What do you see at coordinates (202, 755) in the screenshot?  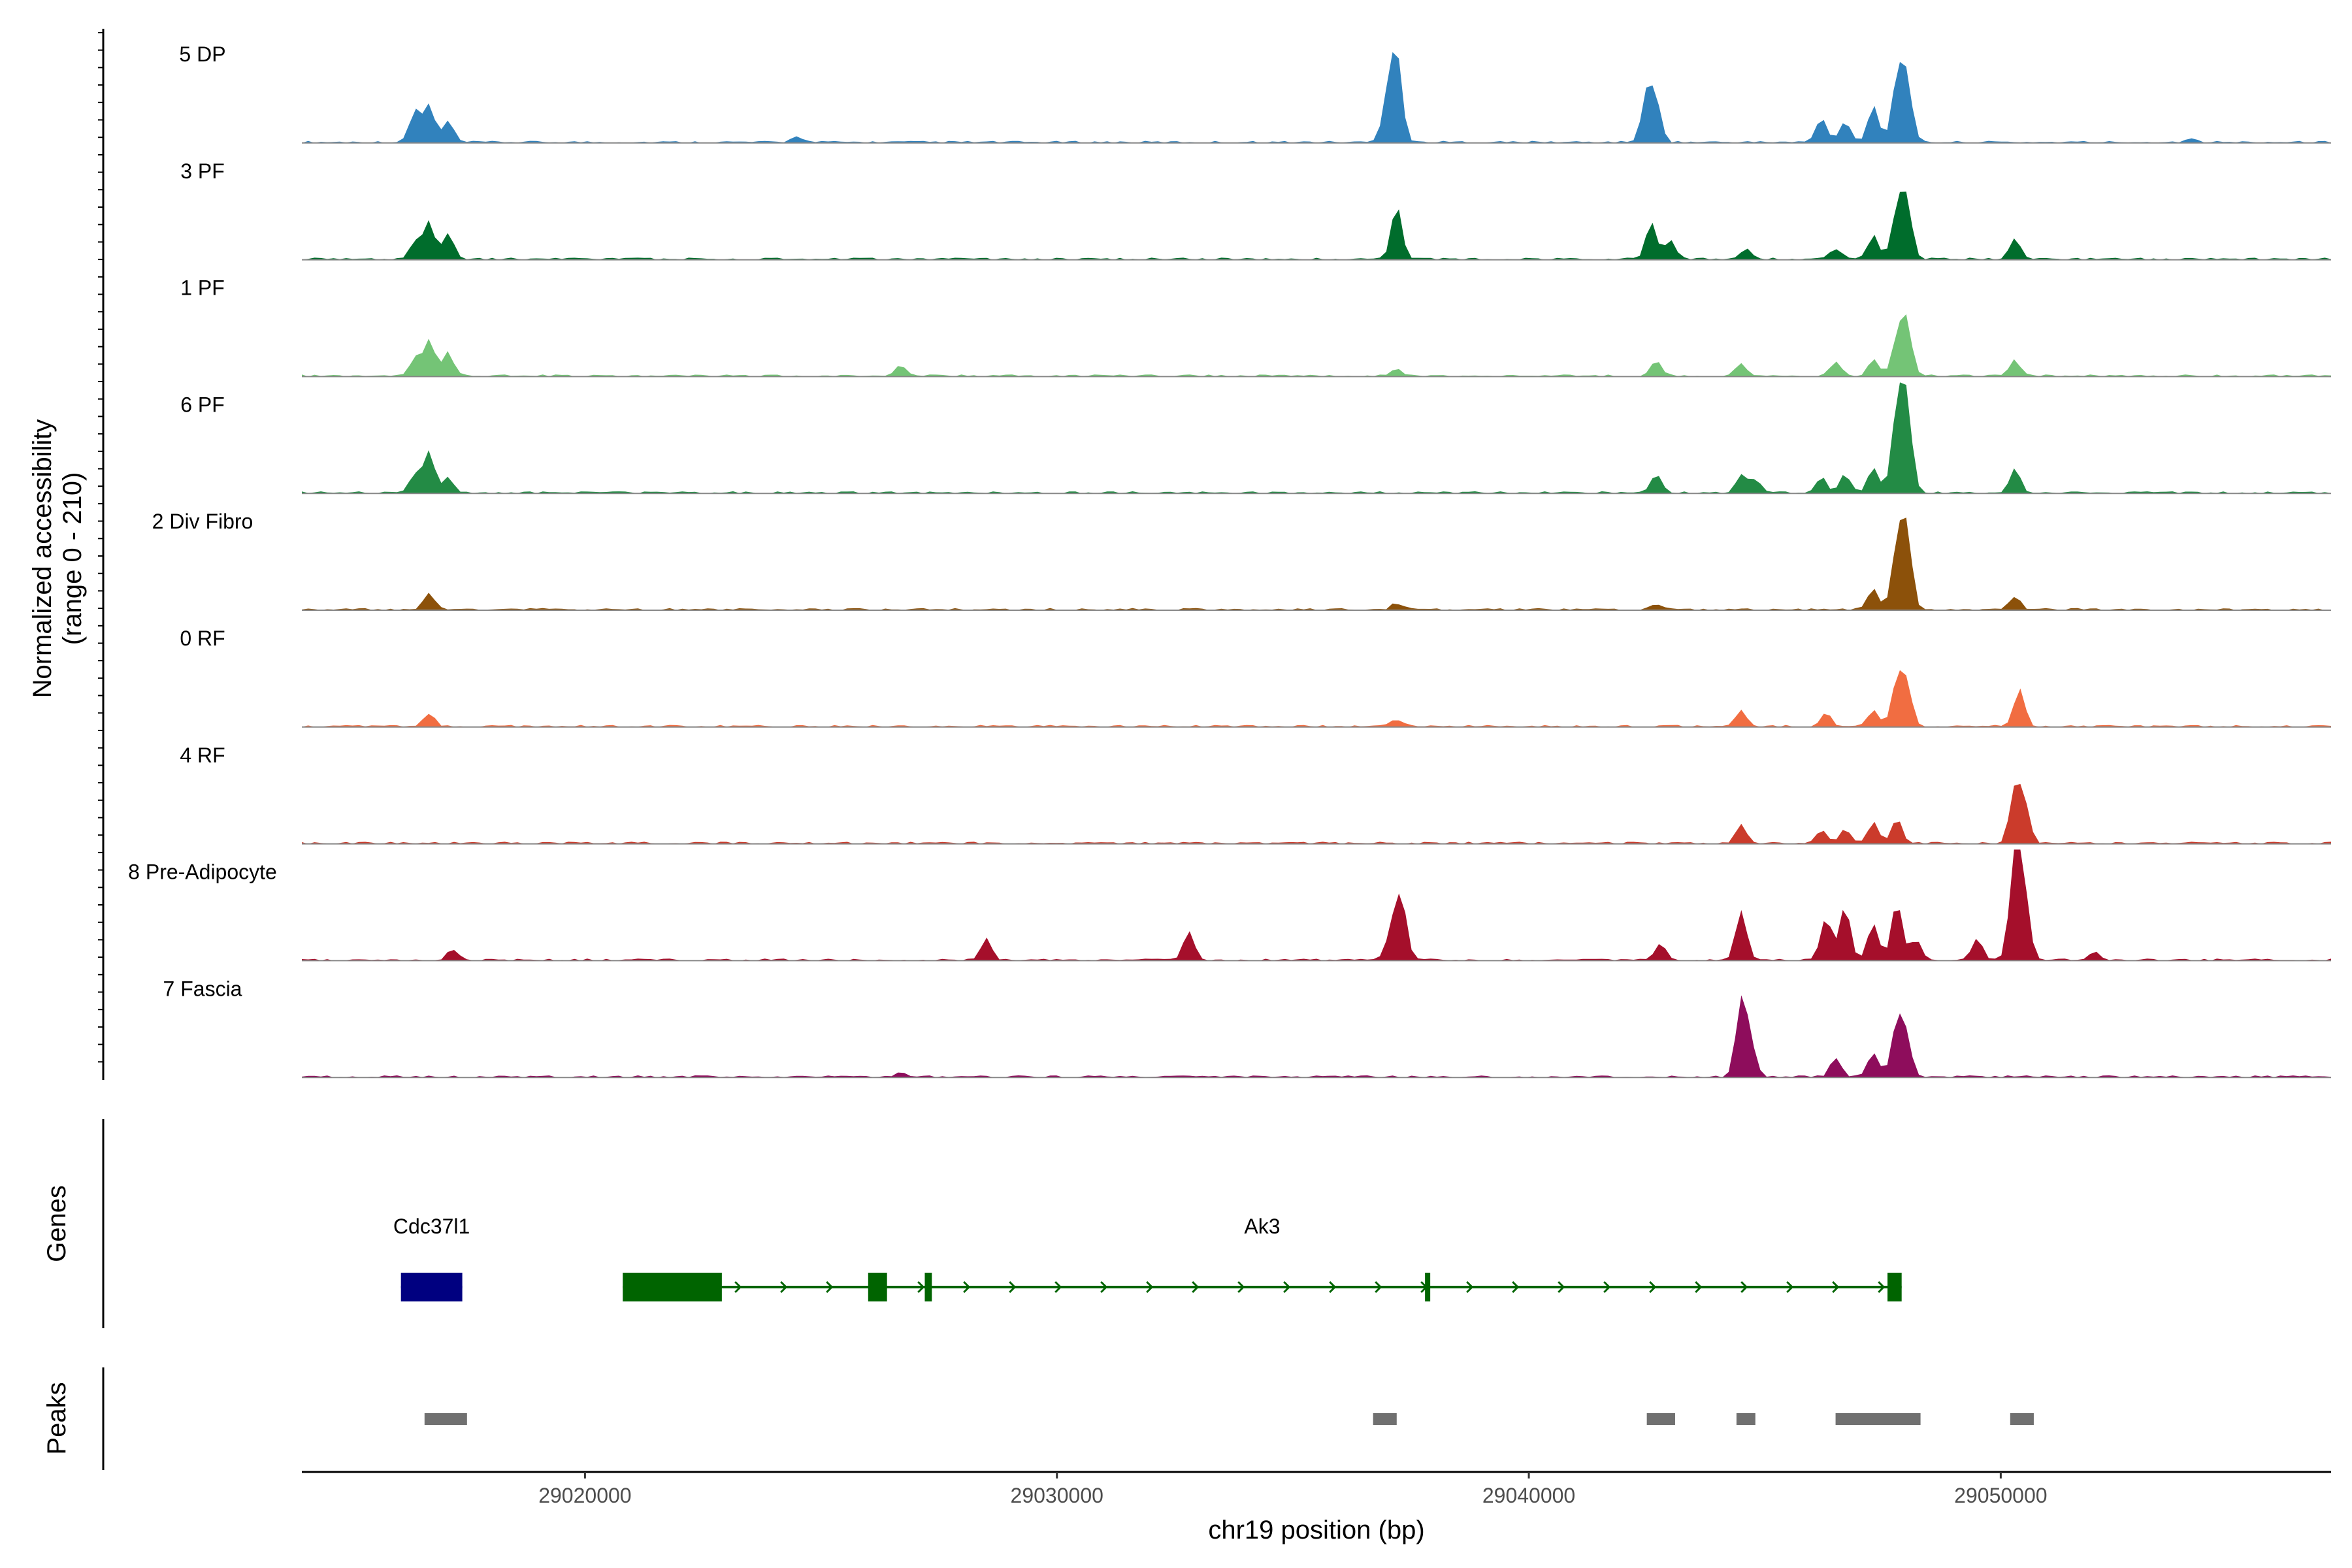 I see `track-label: 4 RF` at bounding box center [202, 755].